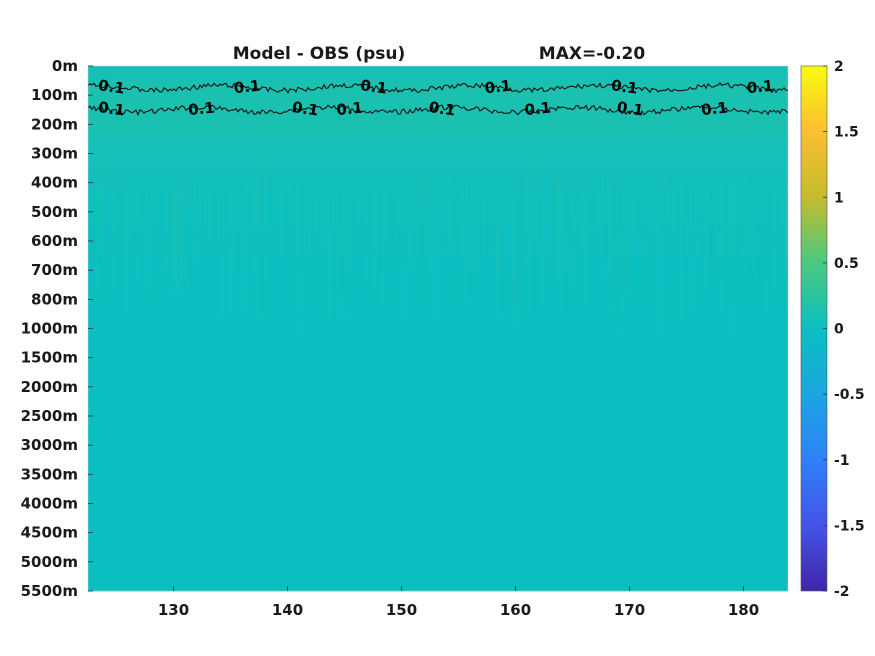 The width and height of the screenshot is (875, 656). What do you see at coordinates (849, 526) in the screenshot?
I see `colorbar-tick-label: -1.5` at bounding box center [849, 526].